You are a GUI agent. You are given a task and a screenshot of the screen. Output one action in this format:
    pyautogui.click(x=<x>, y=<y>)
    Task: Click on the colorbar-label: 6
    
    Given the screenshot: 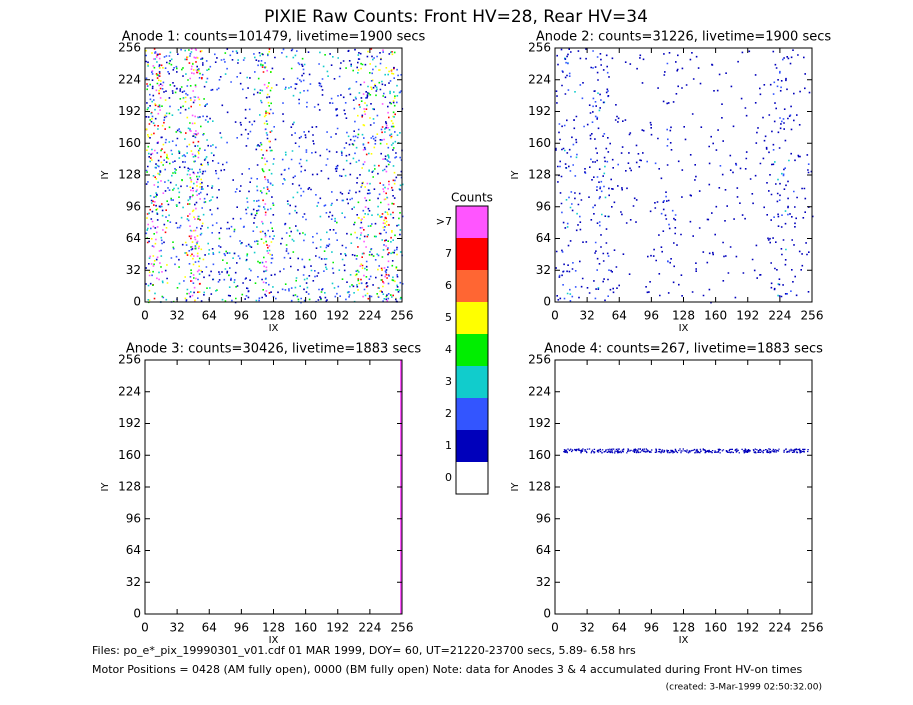 What is the action you would take?
    pyautogui.click(x=448, y=285)
    